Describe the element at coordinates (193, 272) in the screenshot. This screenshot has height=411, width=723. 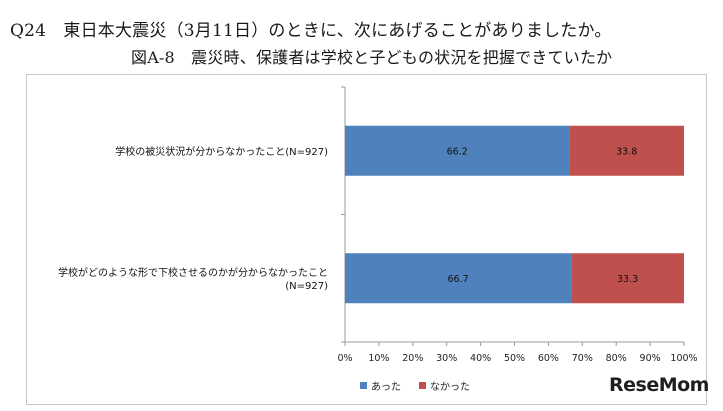
I see `category-label: 学校がどのような形で下校させるのかが分からなかったこと` at that location.